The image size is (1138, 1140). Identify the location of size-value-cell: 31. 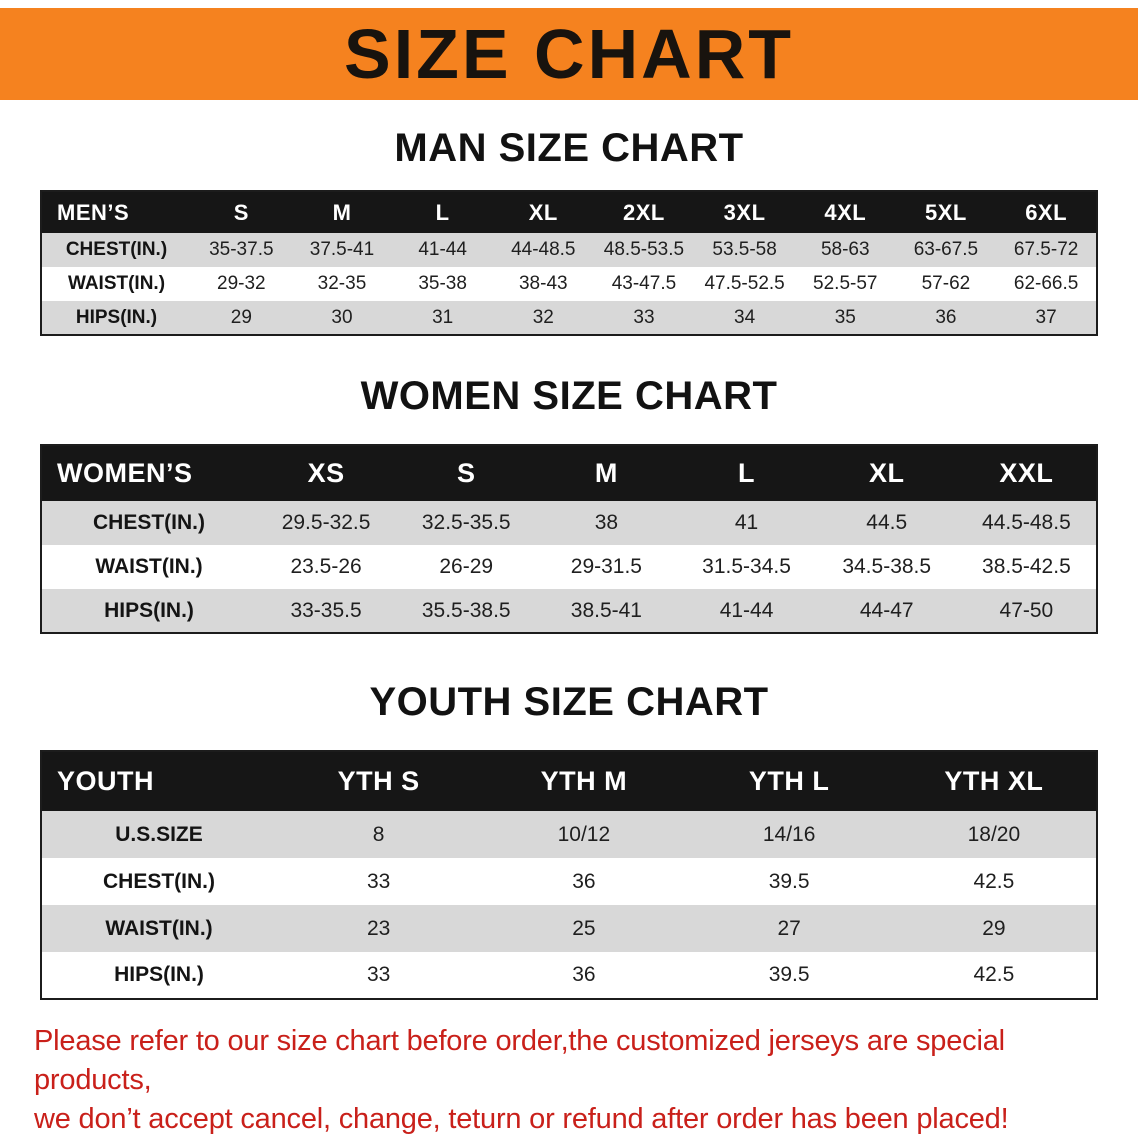
(443, 317).